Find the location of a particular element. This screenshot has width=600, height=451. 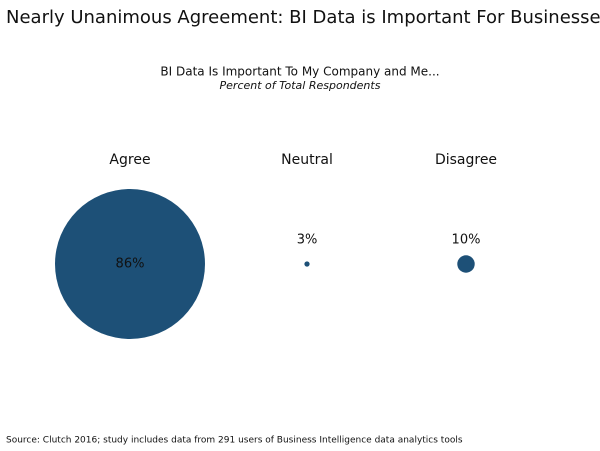

category-label: Agree is located at coordinates (129, 160).